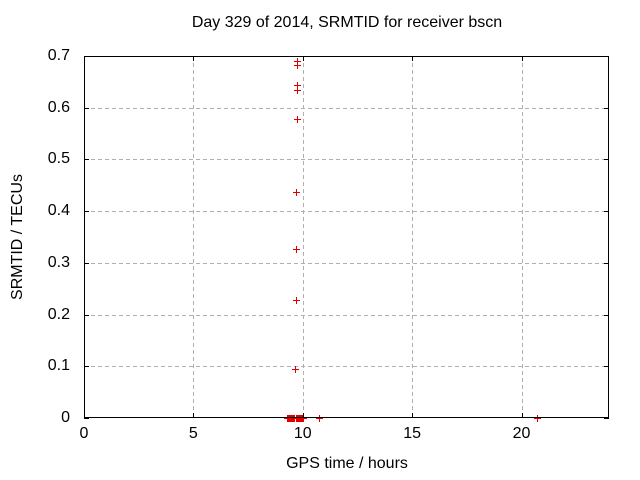 The height and width of the screenshot is (480, 640). What do you see at coordinates (84, 433) in the screenshot?
I see `x-tick-label: 0` at bounding box center [84, 433].